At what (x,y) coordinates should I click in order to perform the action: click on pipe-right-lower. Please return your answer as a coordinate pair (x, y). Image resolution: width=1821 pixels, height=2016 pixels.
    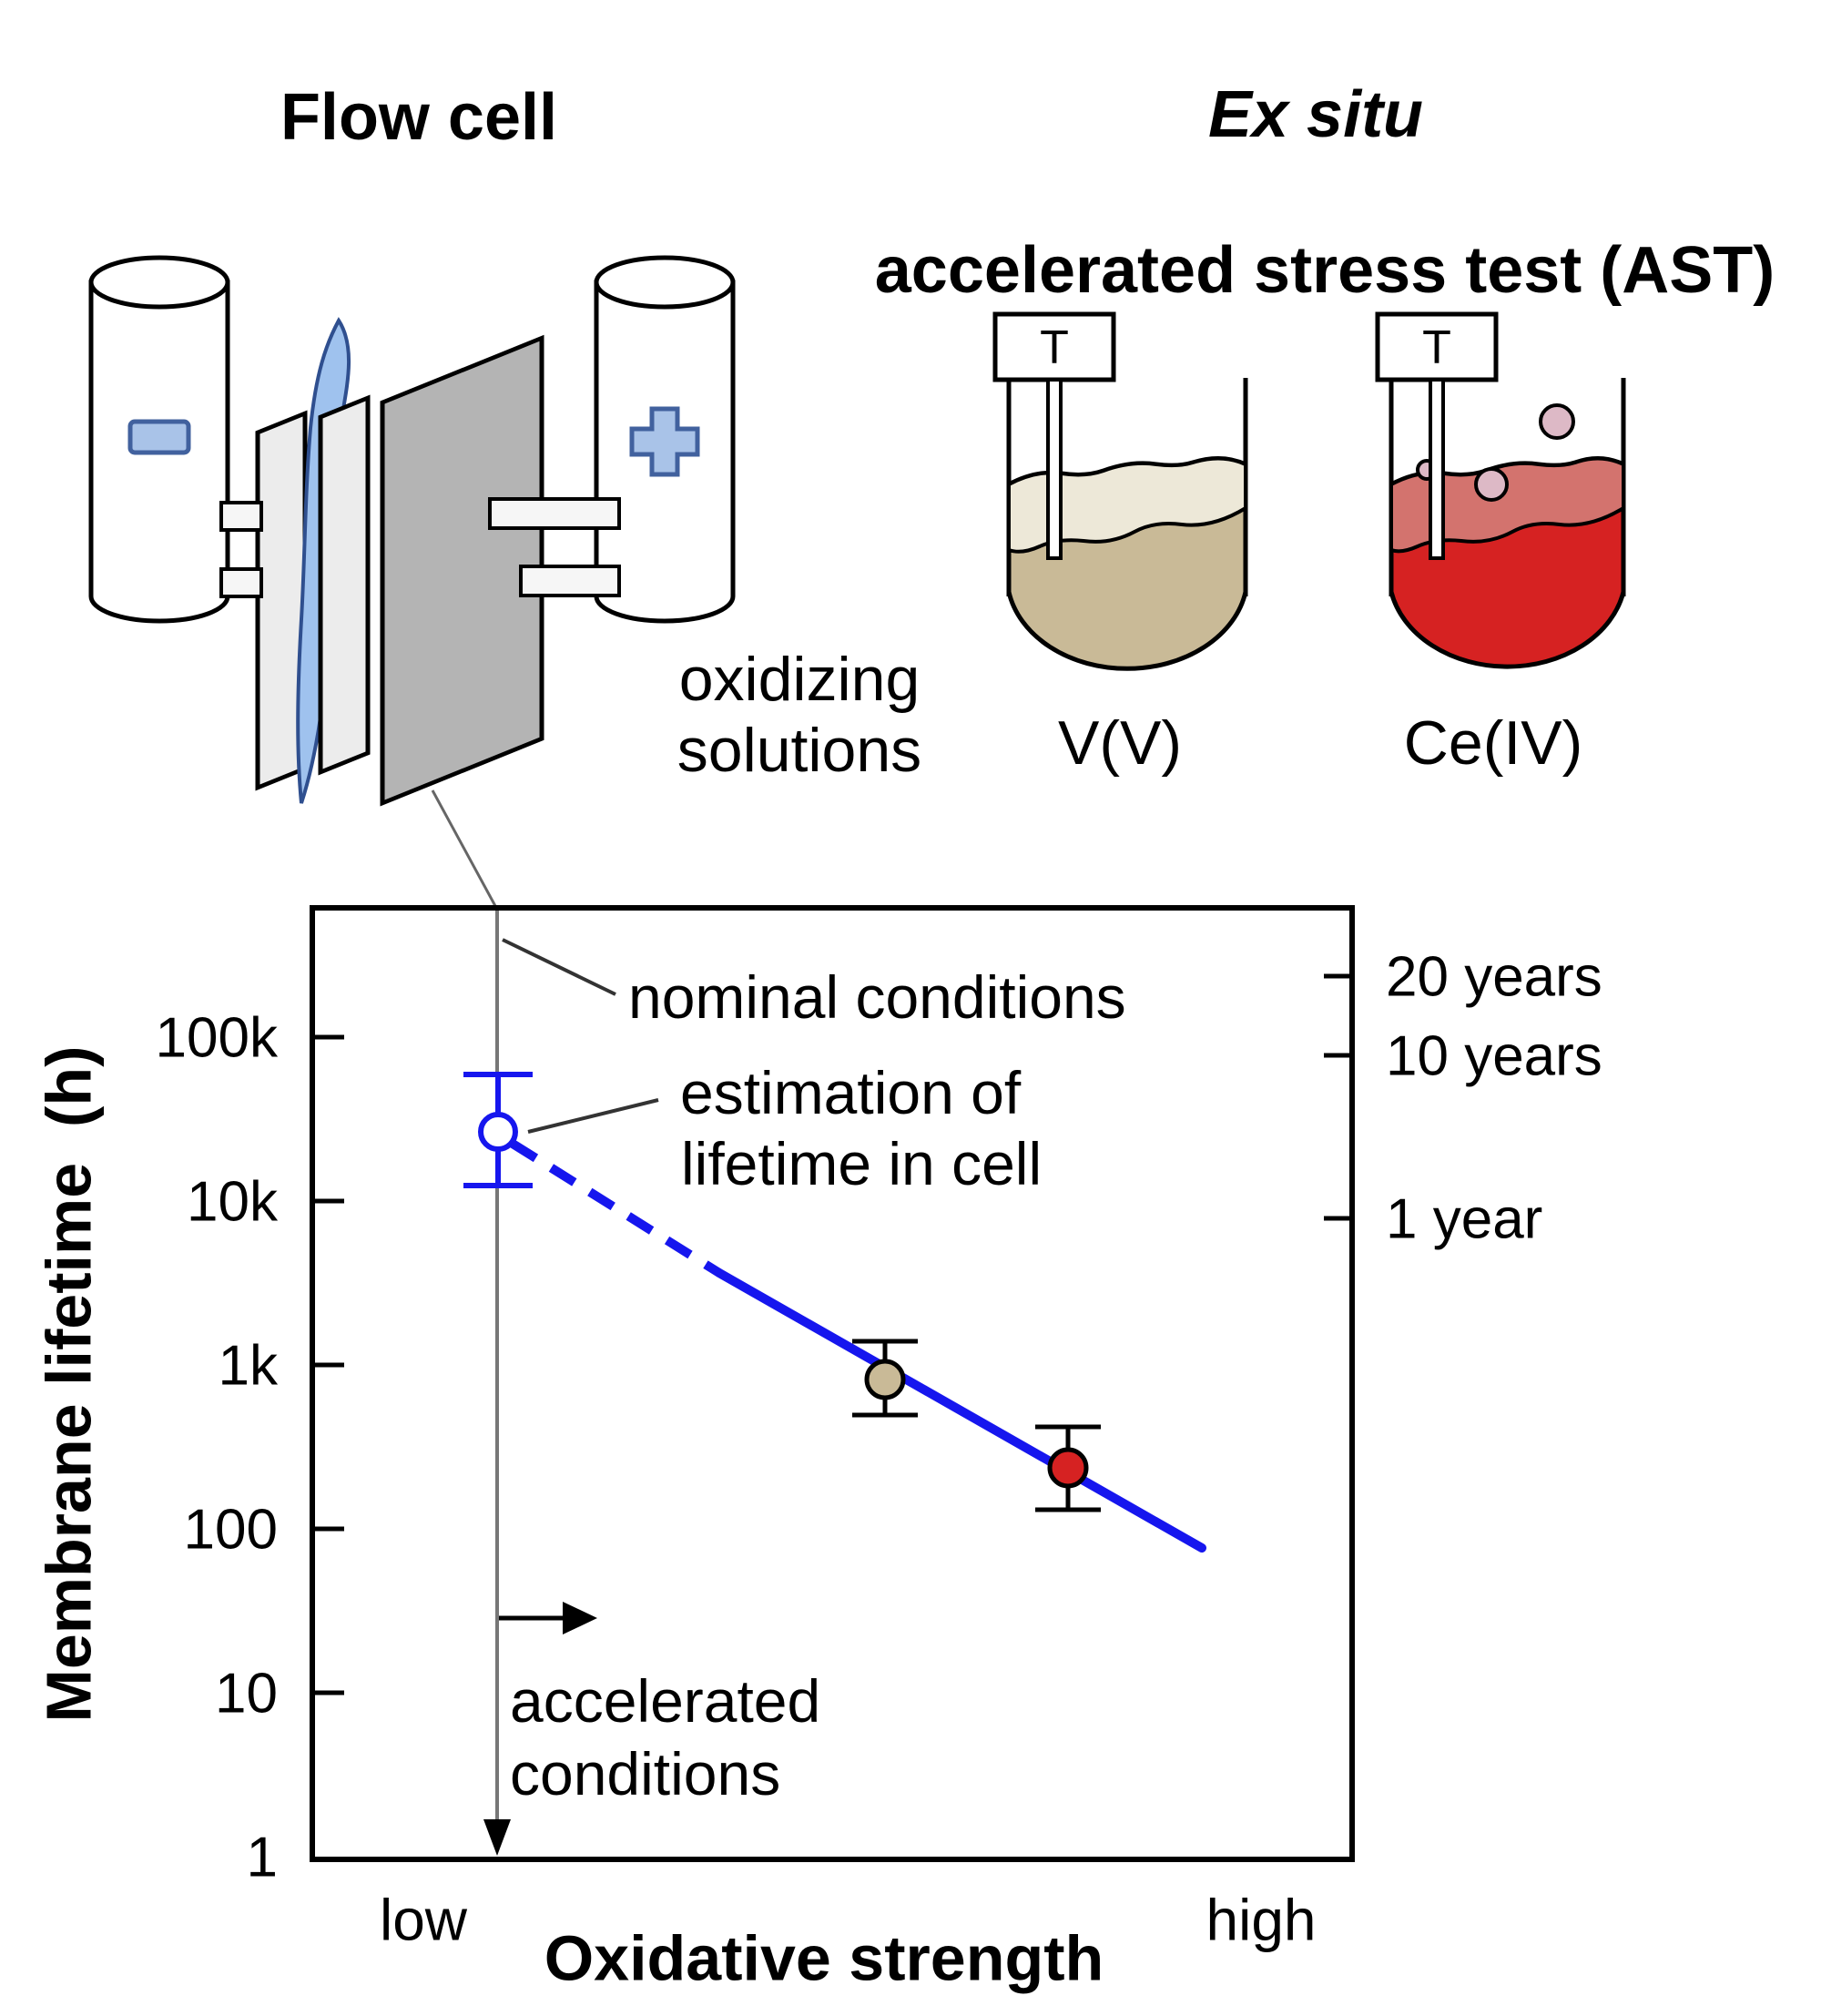
    Looking at the image, I should click on (570, 581).